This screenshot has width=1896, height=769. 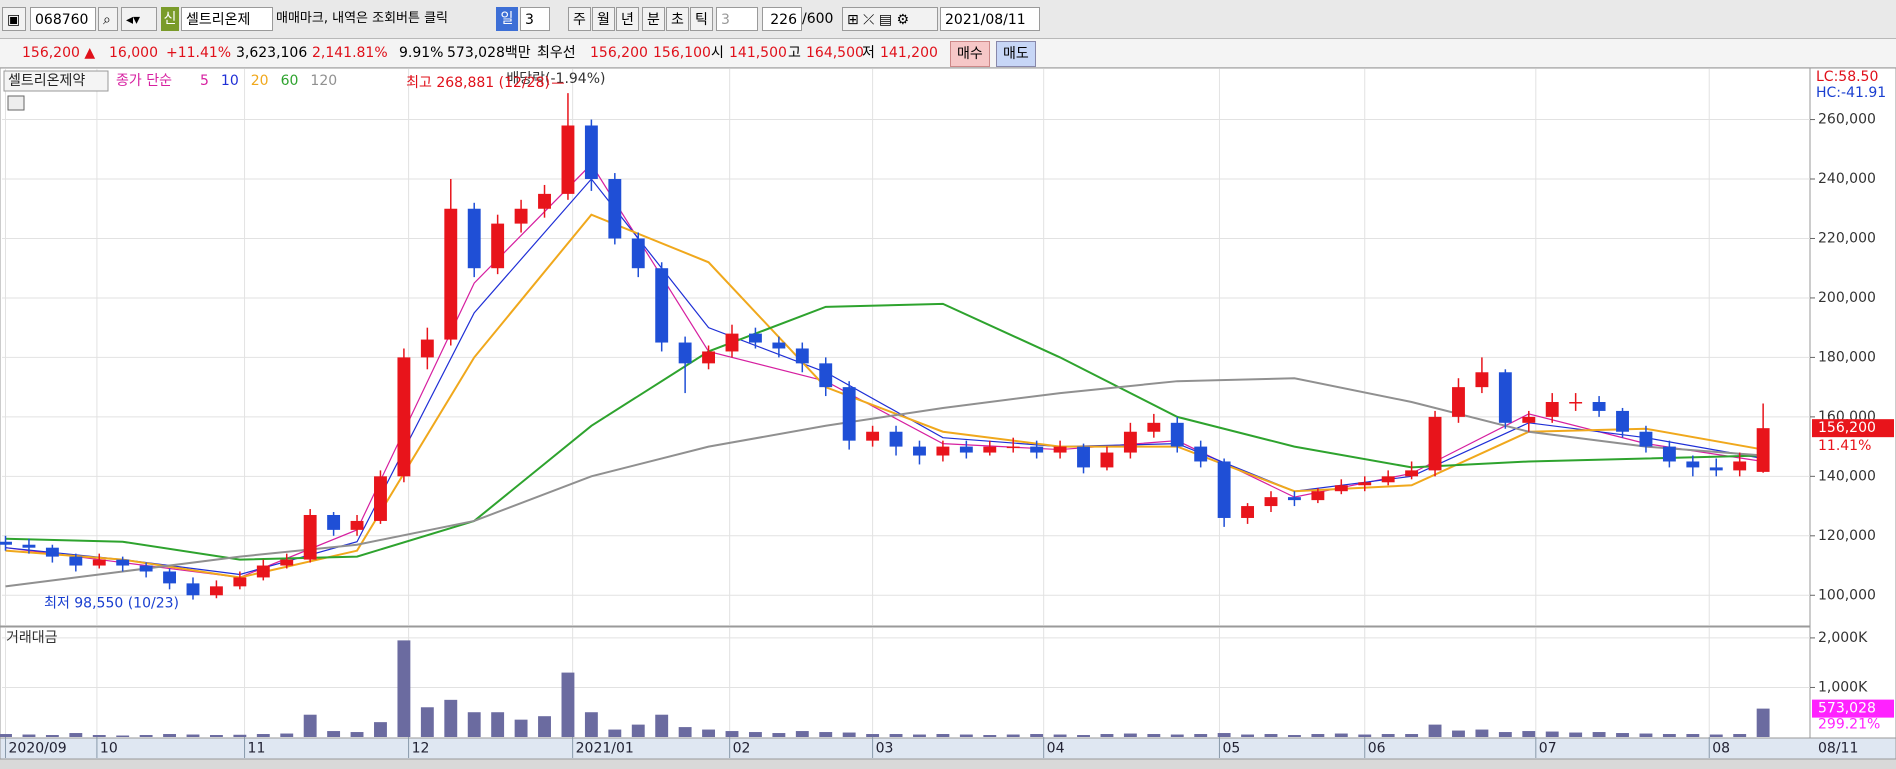 I want to click on y-tick-label: 180,000, so click(x=1847, y=357).